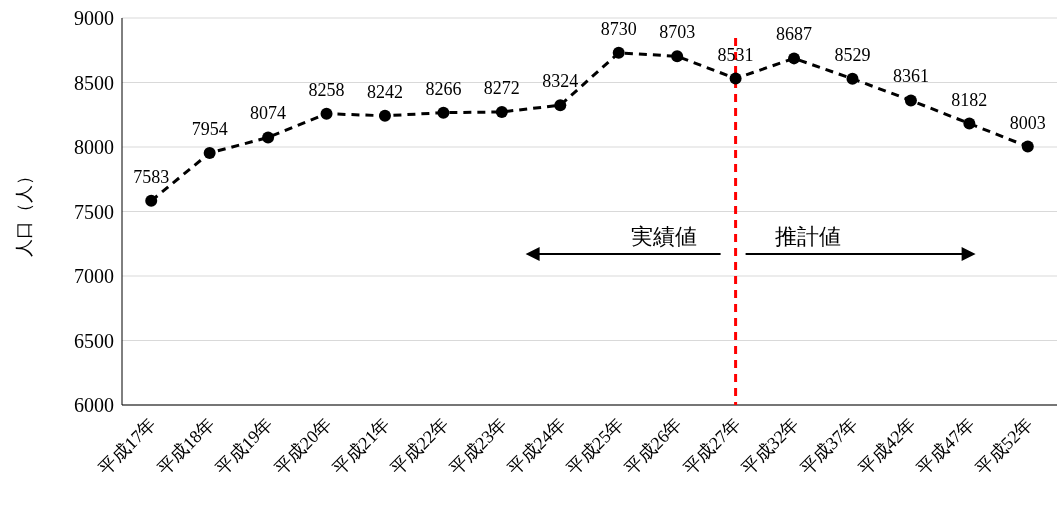 The height and width of the screenshot is (509, 1057). What do you see at coordinates (735, 54) in the screenshot?
I see `data-label: 8531` at bounding box center [735, 54].